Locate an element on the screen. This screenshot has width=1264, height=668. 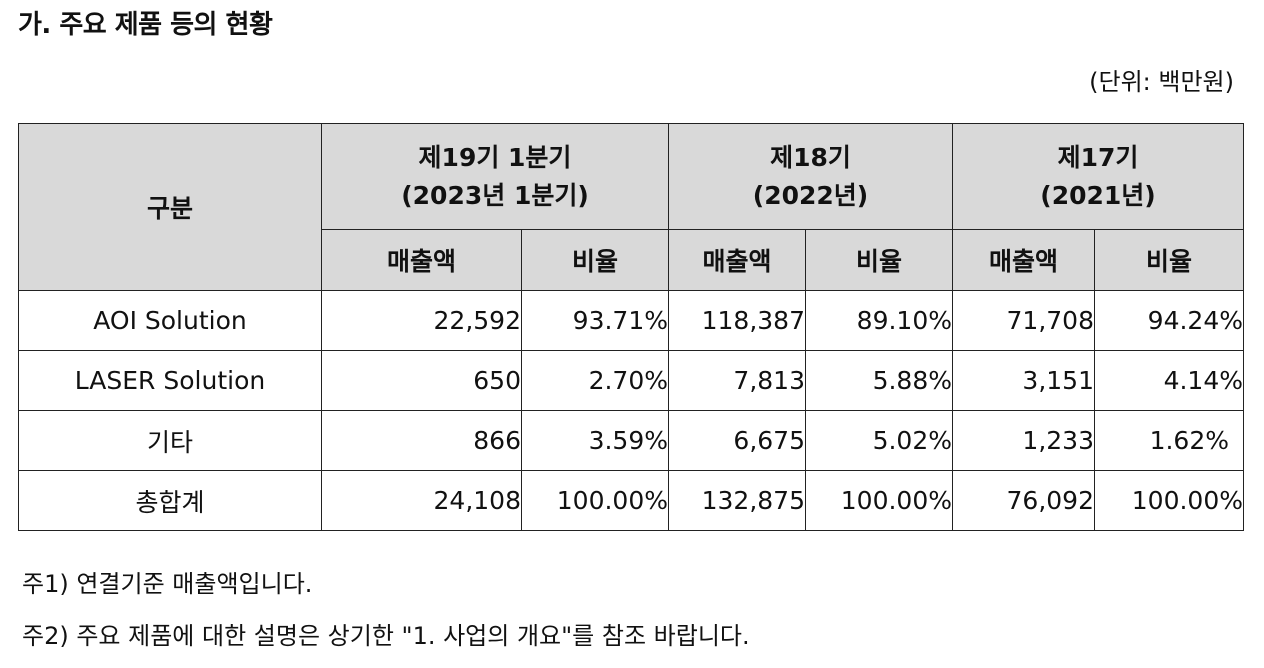
period-19-date: (2023년 1분기) is located at coordinates (495, 195).